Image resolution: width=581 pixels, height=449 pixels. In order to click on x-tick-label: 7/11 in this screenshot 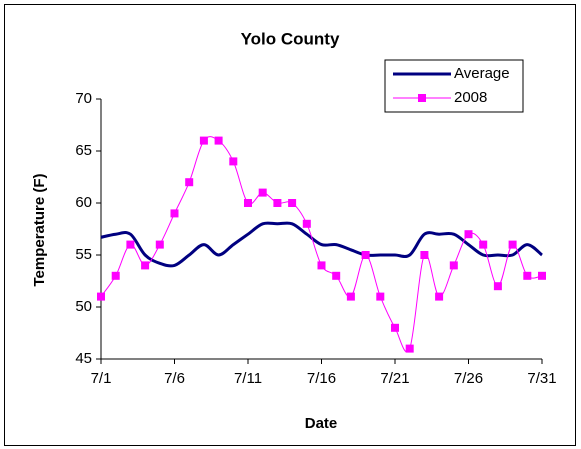, I will do `click(248, 378)`.